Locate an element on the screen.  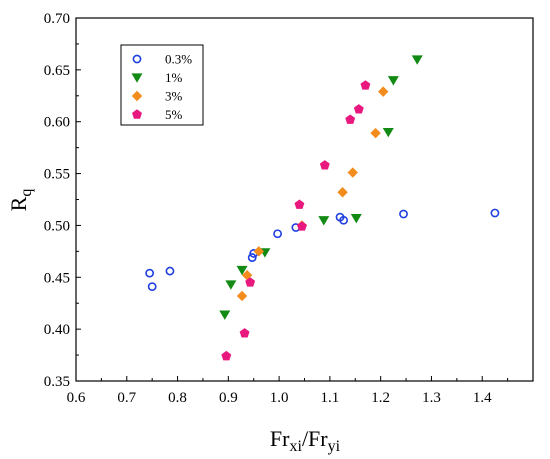
y-tick-label: 0.55 is located at coordinates (57, 175).